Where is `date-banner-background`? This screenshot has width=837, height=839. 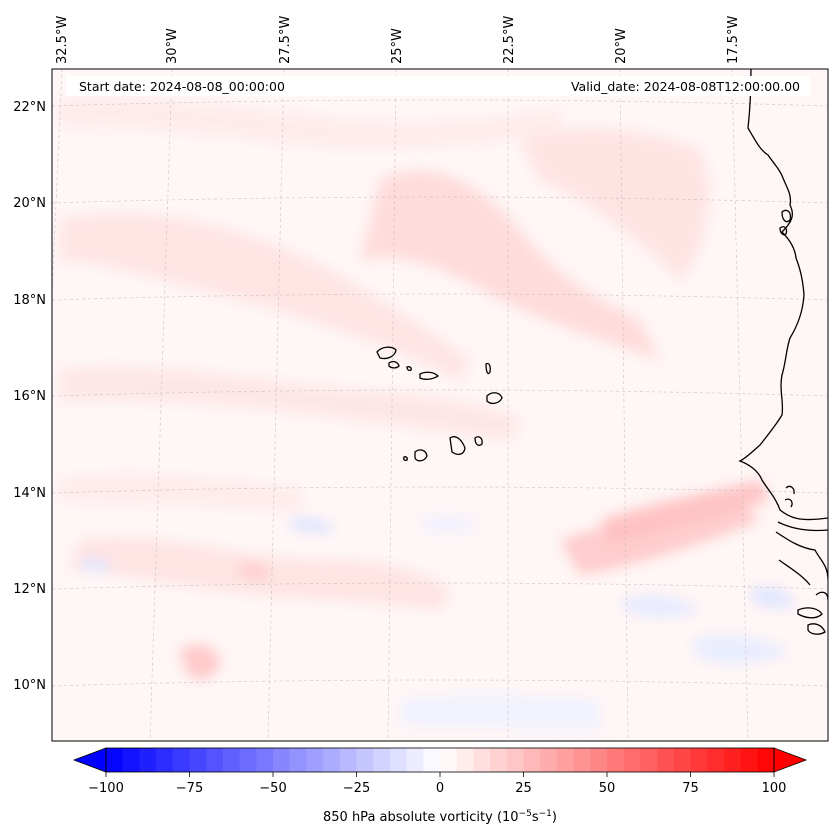 date-banner-background is located at coordinates (438, 86).